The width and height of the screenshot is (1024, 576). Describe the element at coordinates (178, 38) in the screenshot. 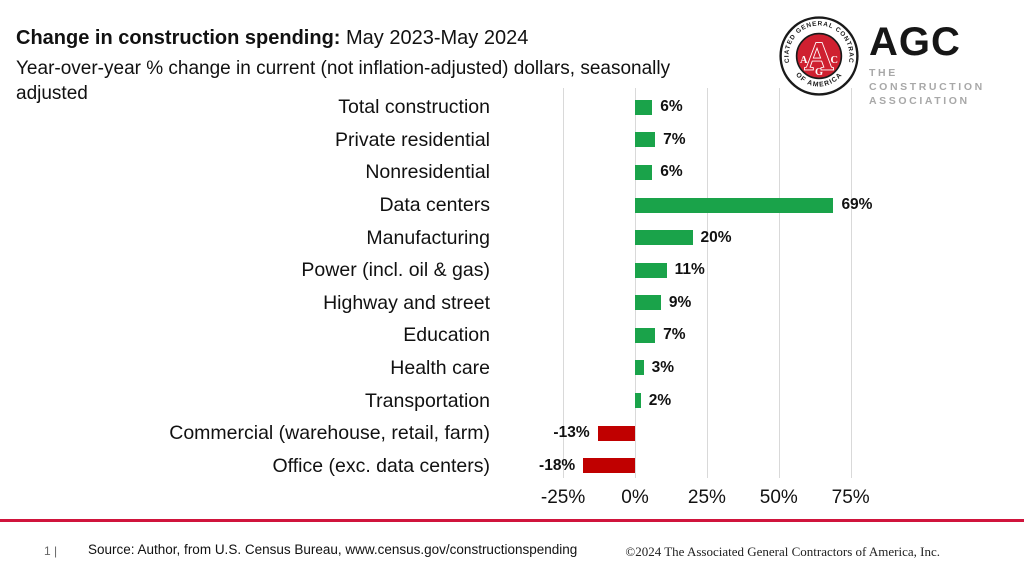

I see `chart-title-bold: Change in construction spending:` at that location.